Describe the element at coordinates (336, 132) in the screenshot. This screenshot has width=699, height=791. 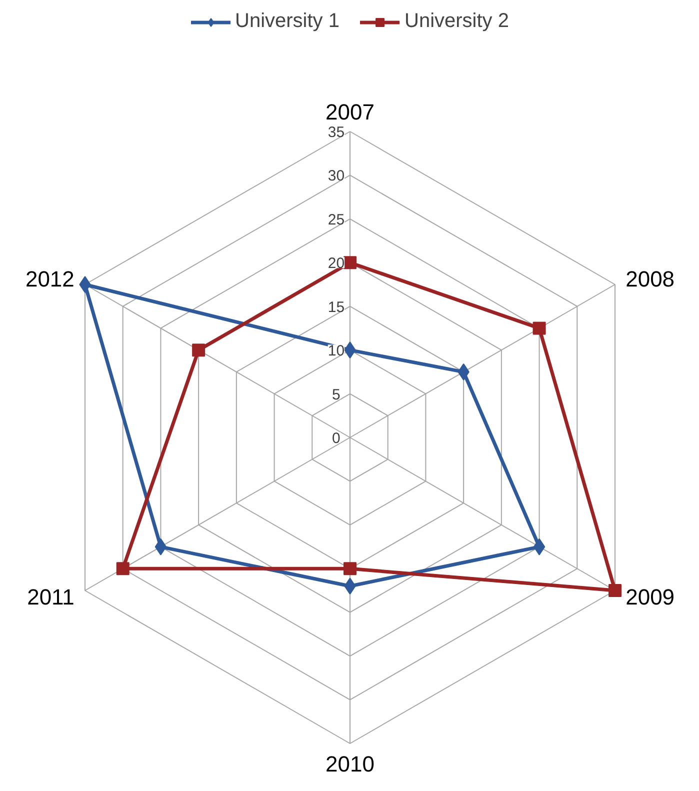
I see `y-tick-label: 35` at that location.